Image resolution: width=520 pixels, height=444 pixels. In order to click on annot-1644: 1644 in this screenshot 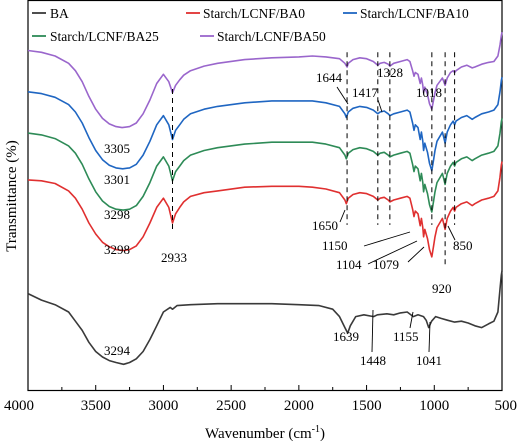, I will do `click(329, 77)`.